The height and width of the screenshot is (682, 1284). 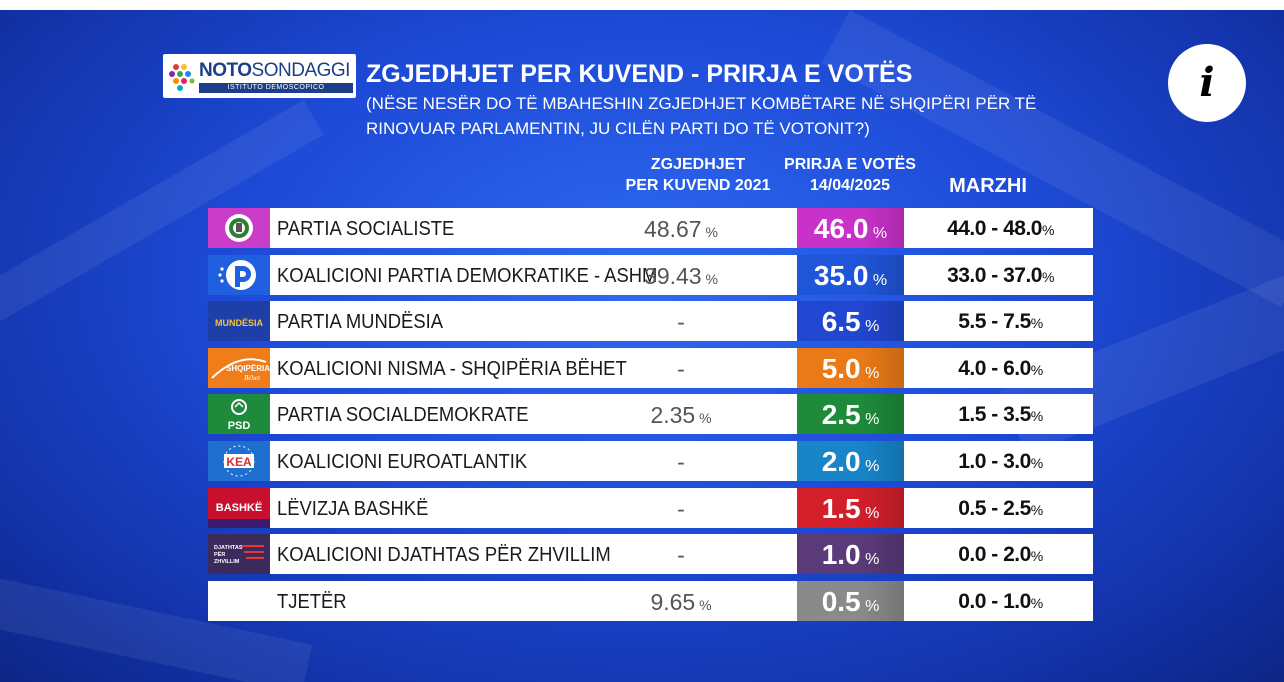 I want to click on svg-text: SHQIPËRIA, so click(x=248, y=368).